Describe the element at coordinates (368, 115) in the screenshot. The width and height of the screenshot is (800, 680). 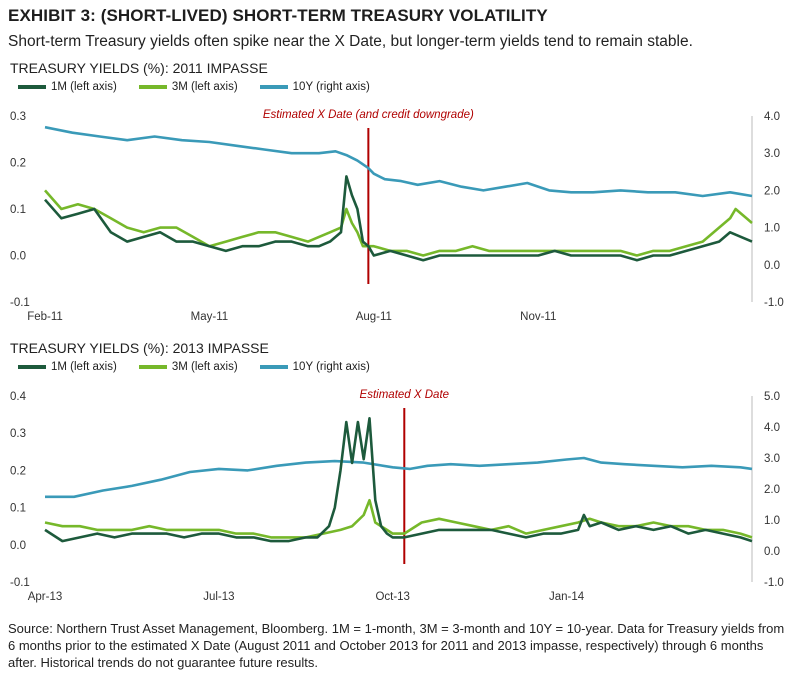
I see `x-date-annotation: Estimated X Date (and credit downgrade)` at that location.